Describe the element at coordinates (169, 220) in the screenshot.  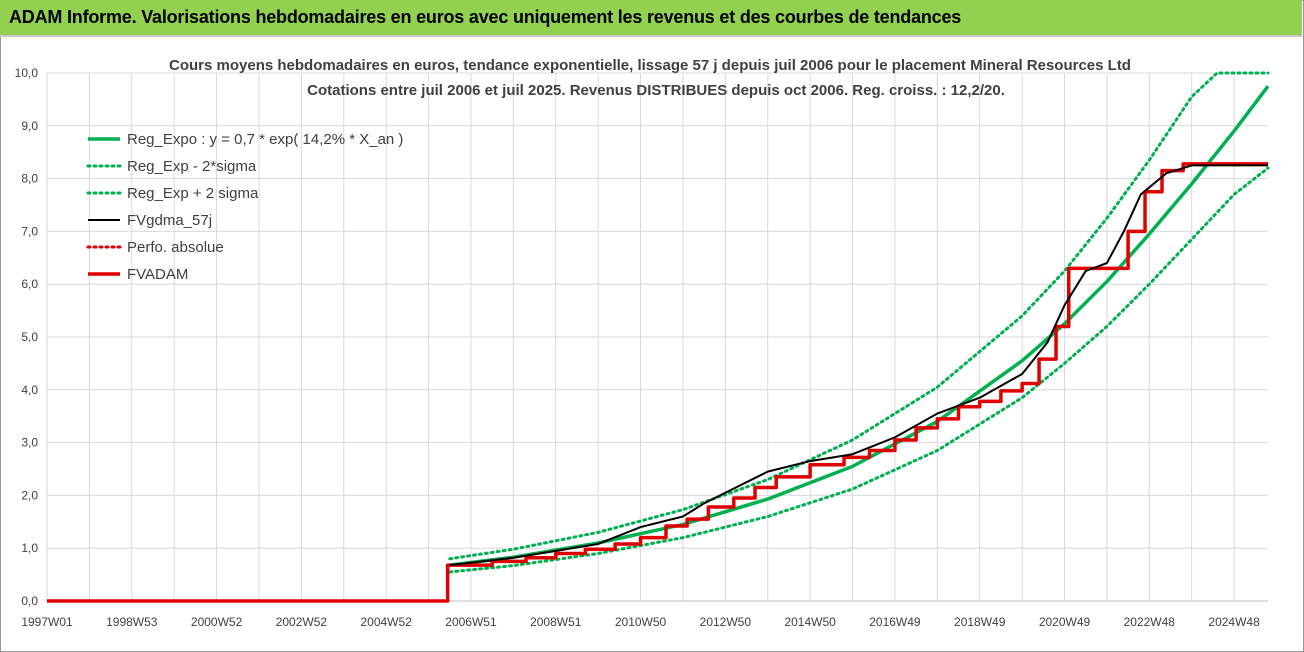
I see `legend-entry: FVgdma_57j` at that location.